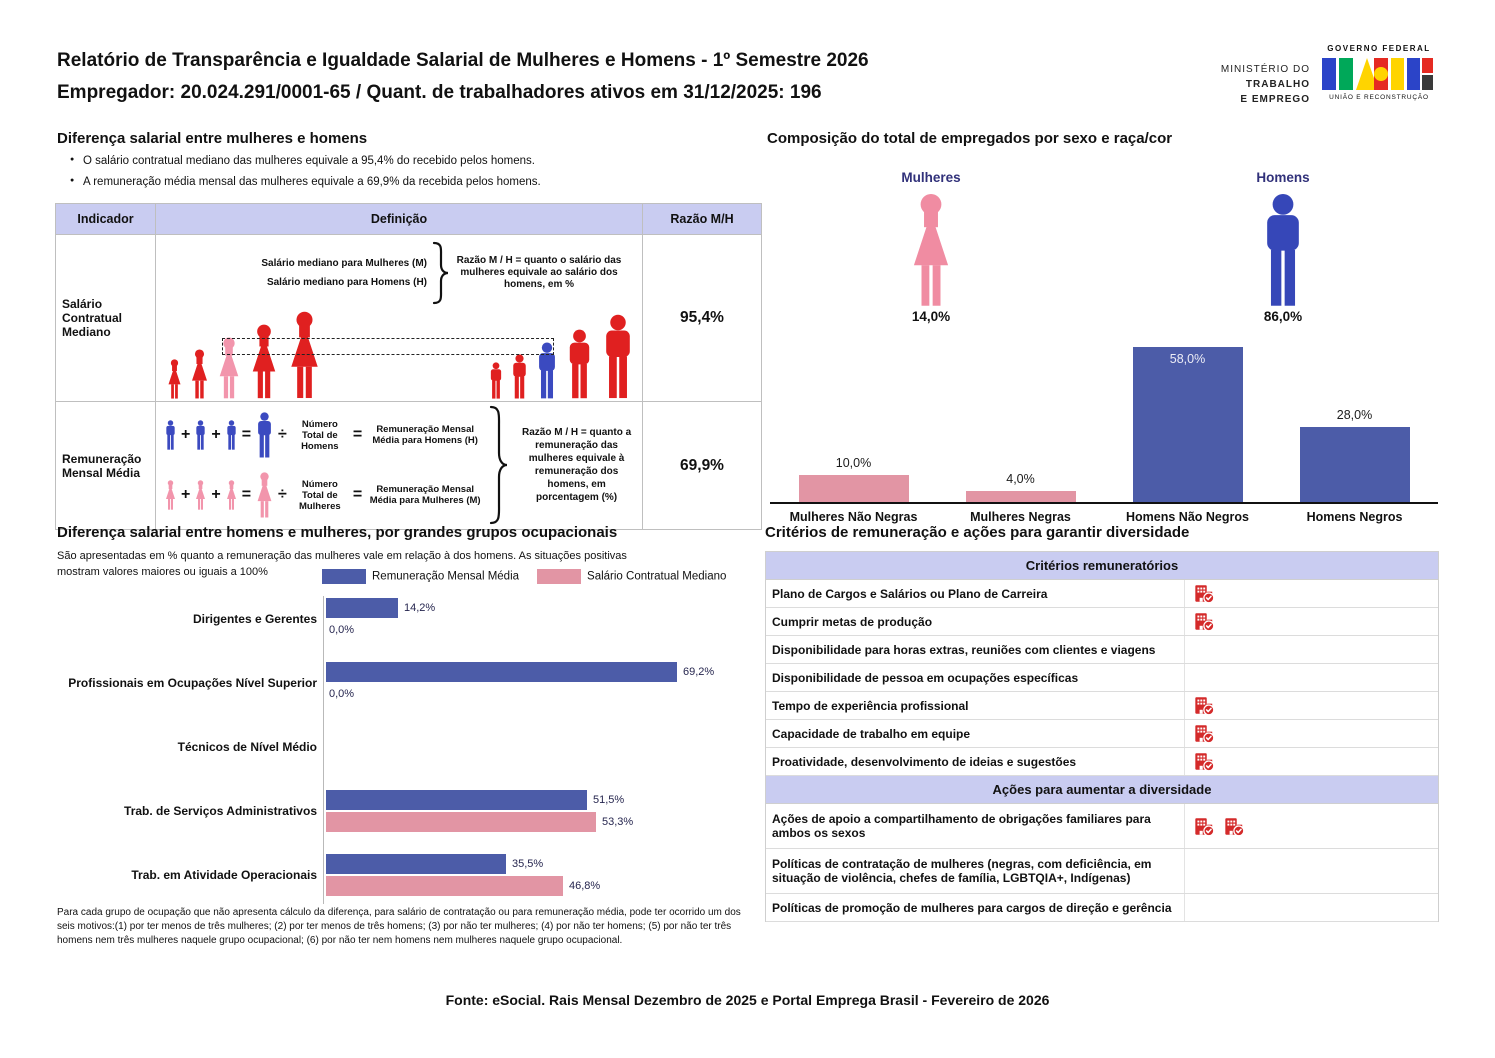  Describe the element at coordinates (975, 621) in the screenshot. I see `criteria-label: Cumprir metas de produção` at that location.